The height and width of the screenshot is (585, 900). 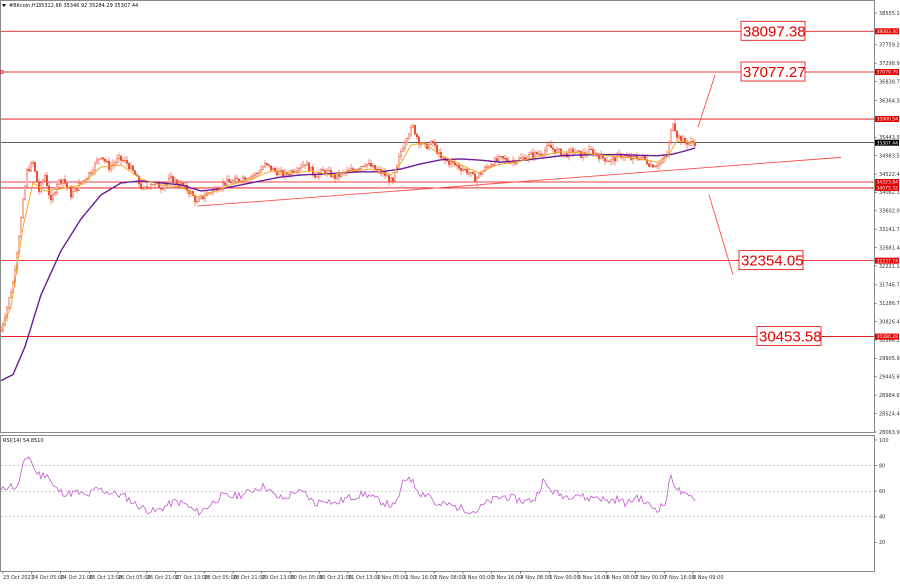 I want to click on level-label-box, so click(x=773, y=30).